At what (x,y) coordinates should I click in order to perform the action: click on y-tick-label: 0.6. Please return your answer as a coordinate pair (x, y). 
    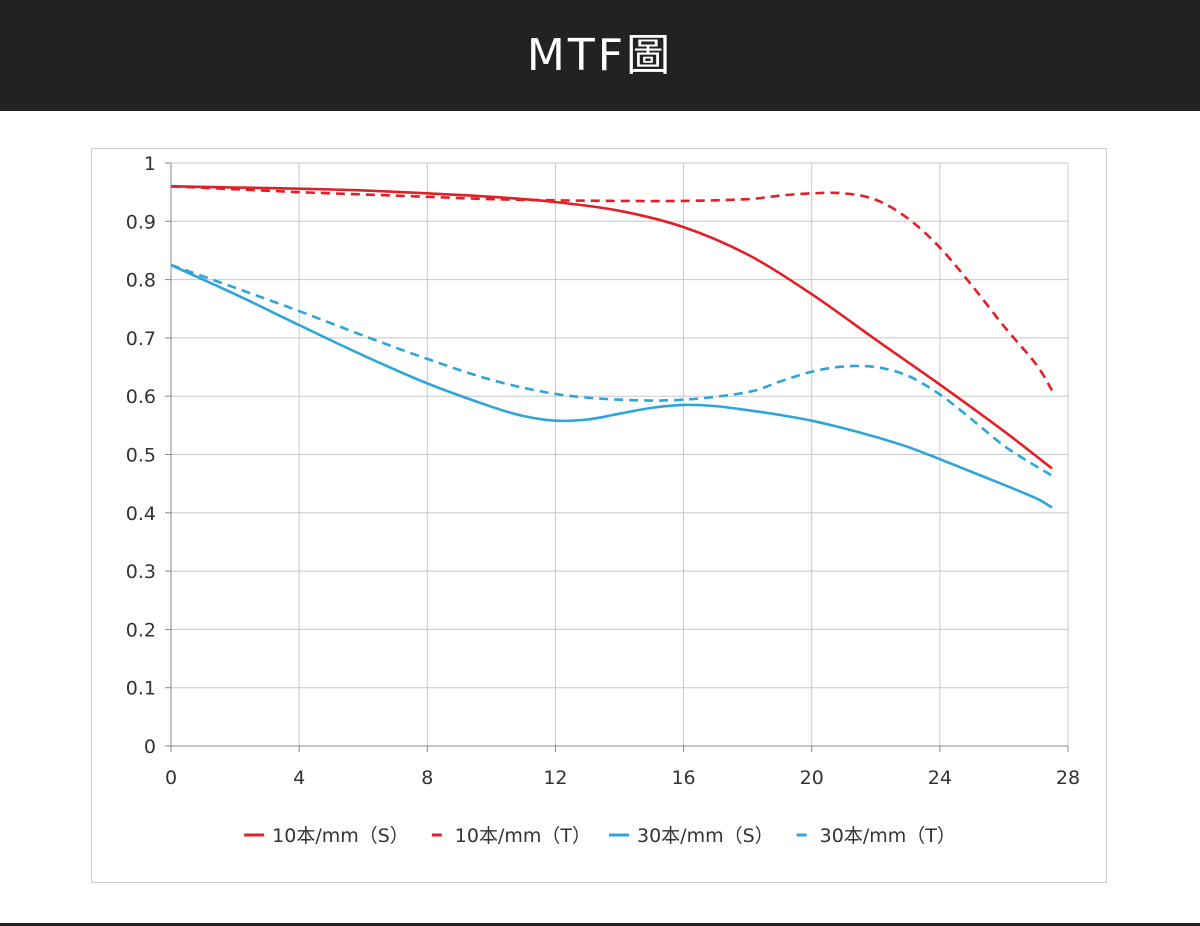
    Looking at the image, I should click on (141, 397).